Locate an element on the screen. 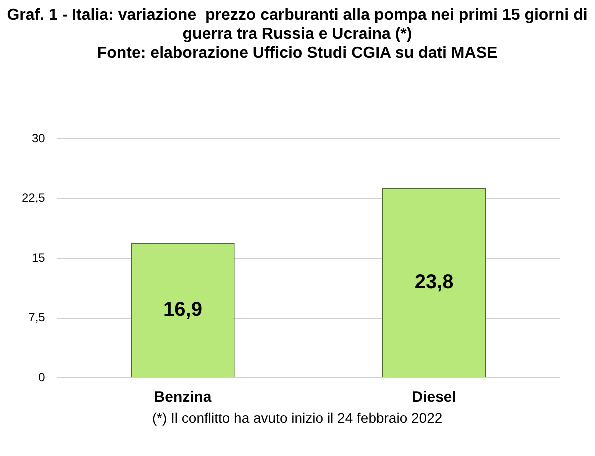 This screenshot has width=595, height=456. y-tick-label: 30 is located at coordinates (39, 139).